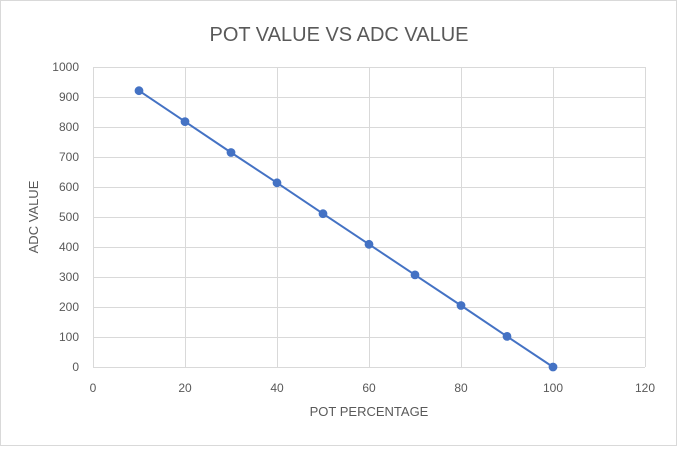 The width and height of the screenshot is (677, 451). What do you see at coordinates (645, 388) in the screenshot?
I see `x-tick-label: 120` at bounding box center [645, 388].